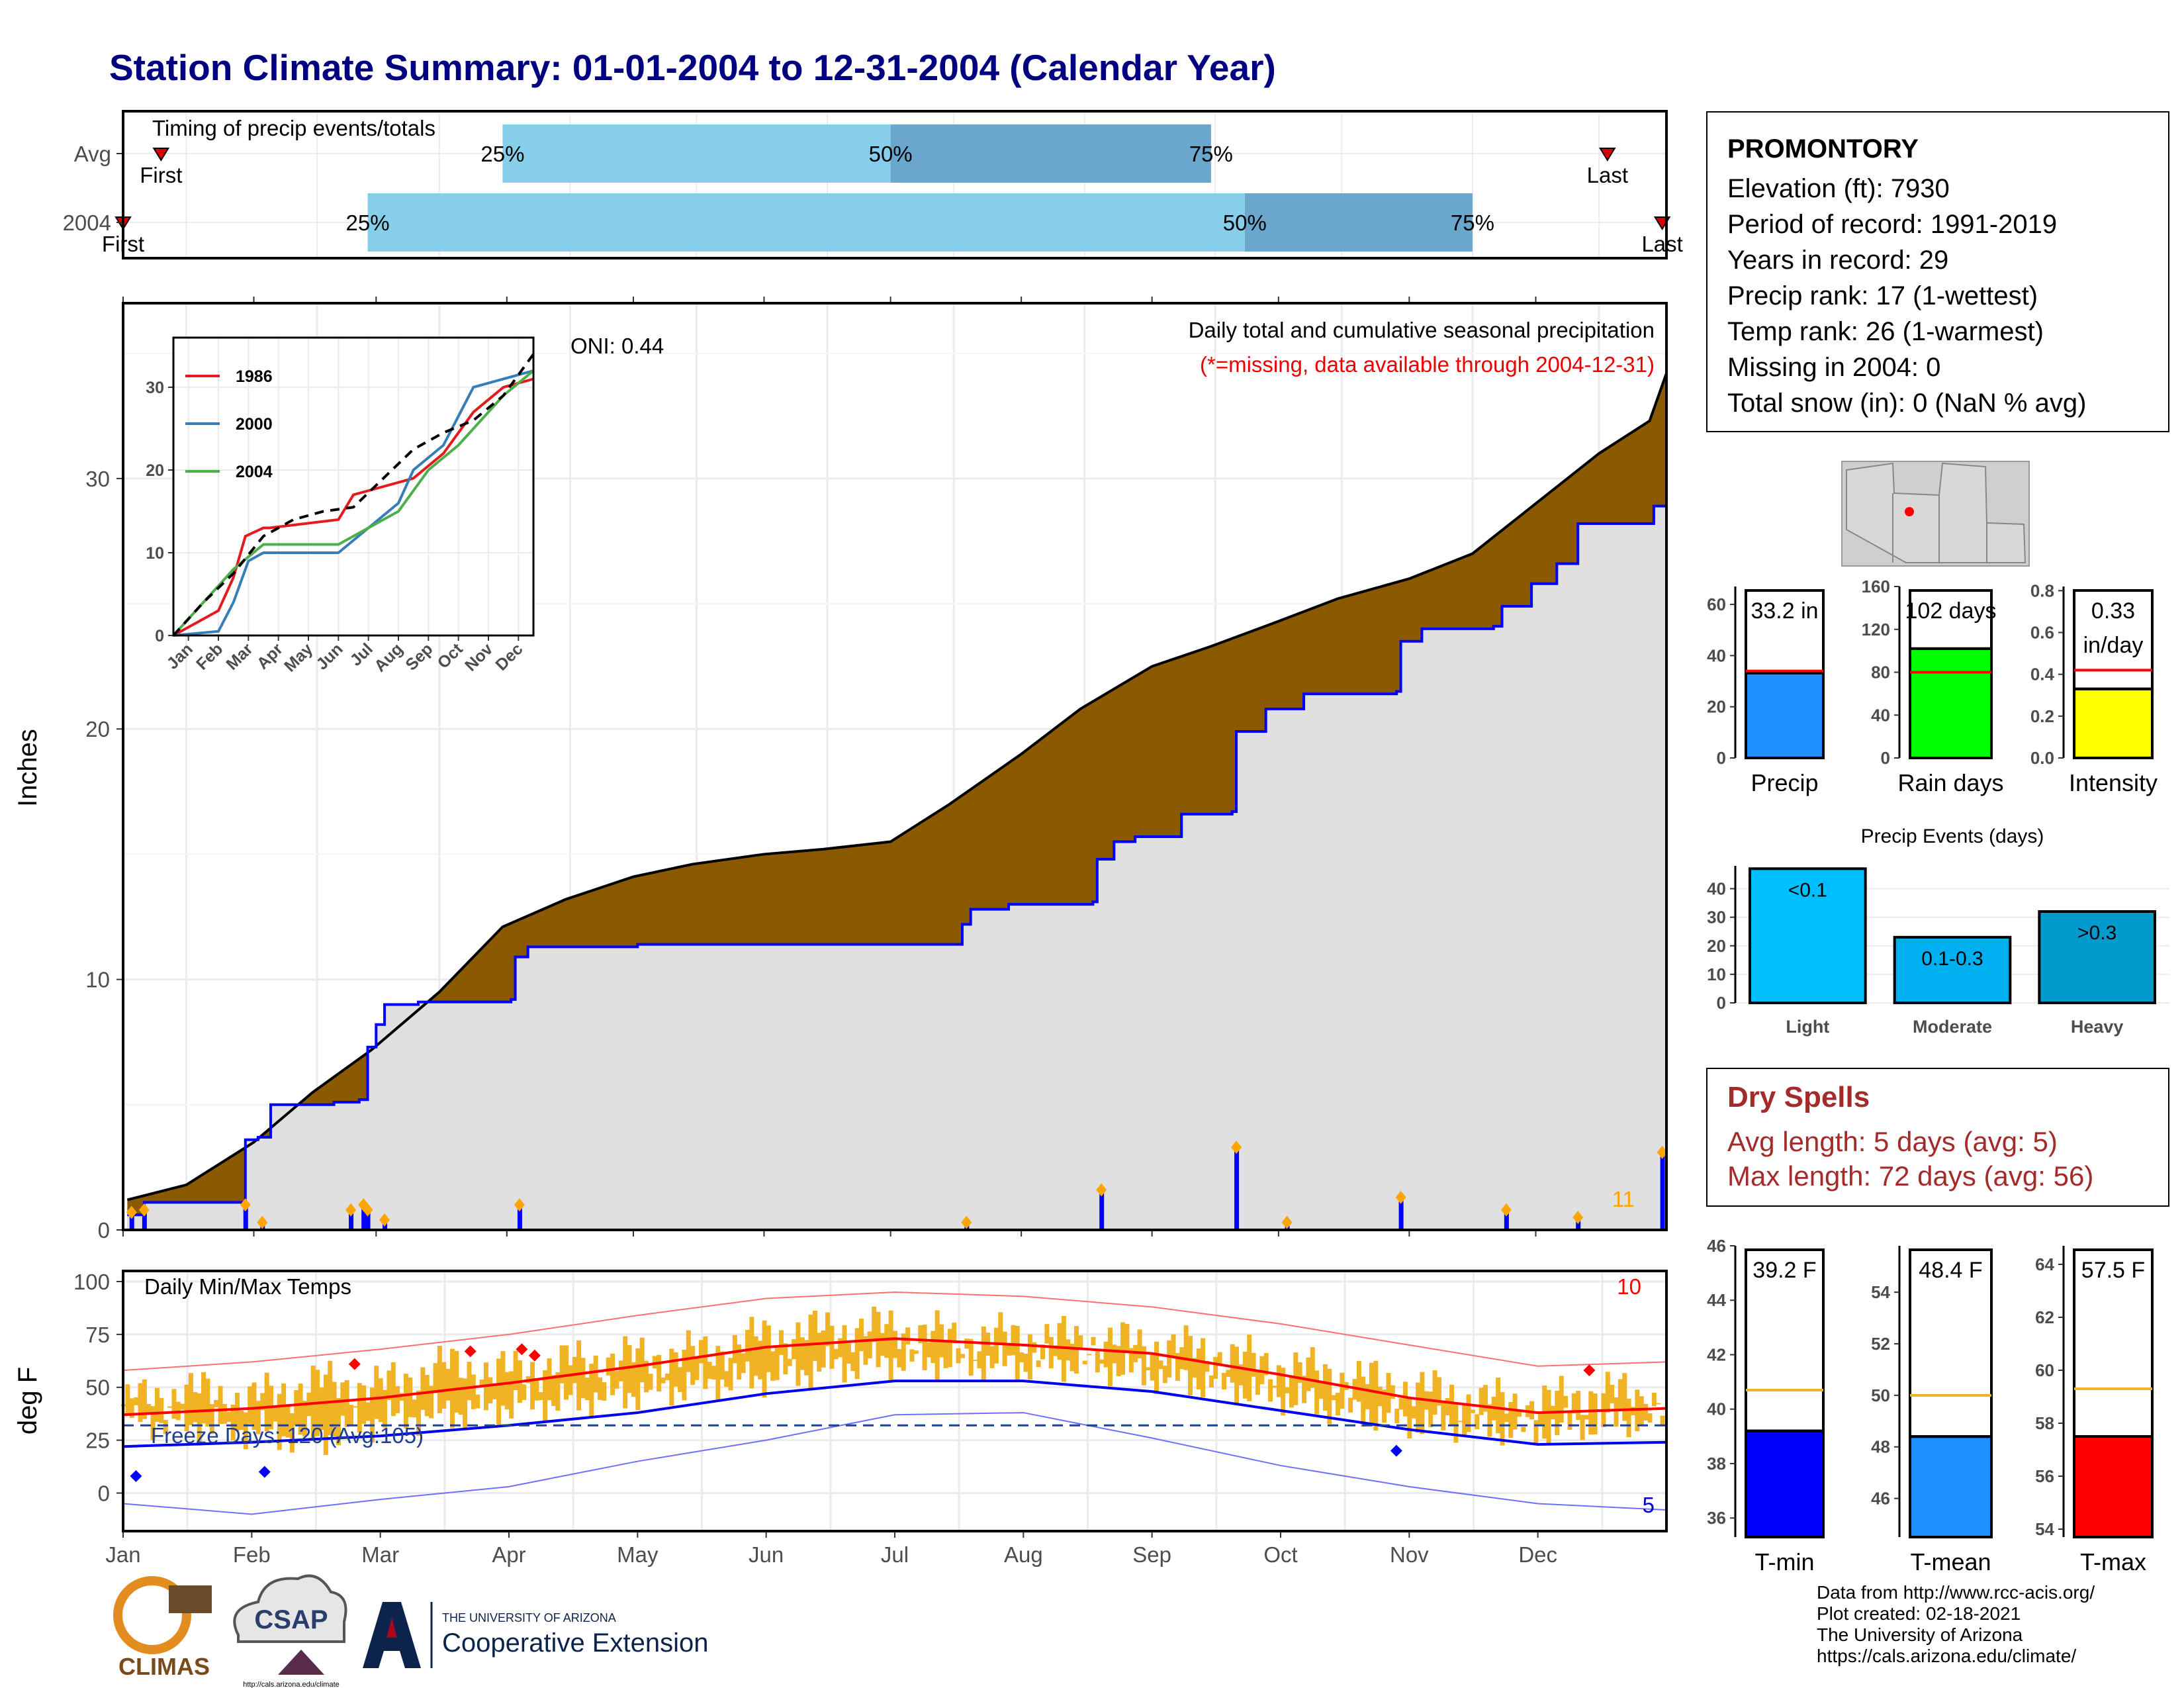 The image size is (2184, 1688). What do you see at coordinates (1024, 1554) in the screenshot?
I see `temp-xtick-label: Aug` at bounding box center [1024, 1554].